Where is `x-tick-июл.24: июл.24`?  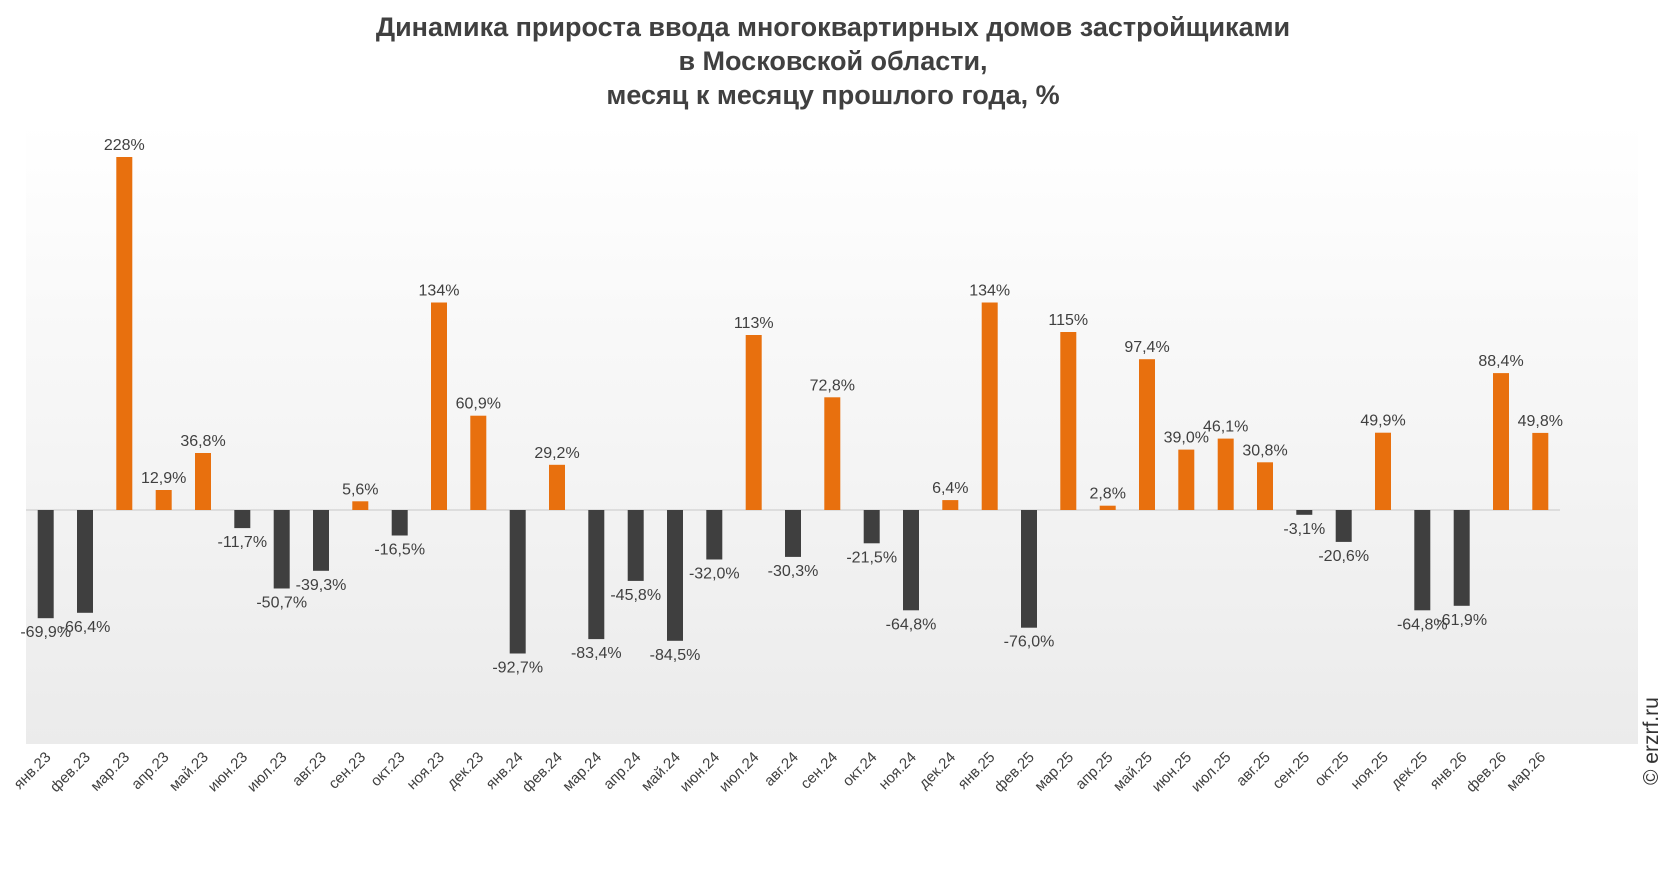
x-tick-июл.24: июл.24 is located at coordinates (739, 772).